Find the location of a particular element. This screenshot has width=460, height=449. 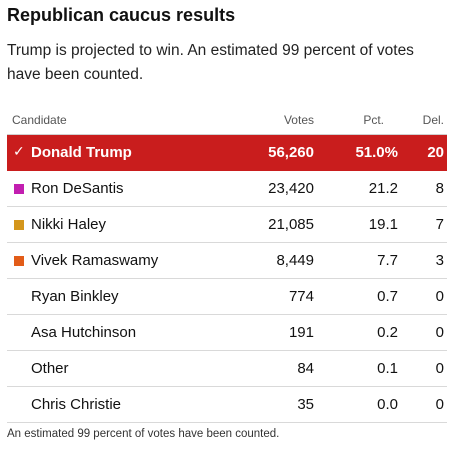

candidate-pct: 19.1 is located at coordinates (383, 224).